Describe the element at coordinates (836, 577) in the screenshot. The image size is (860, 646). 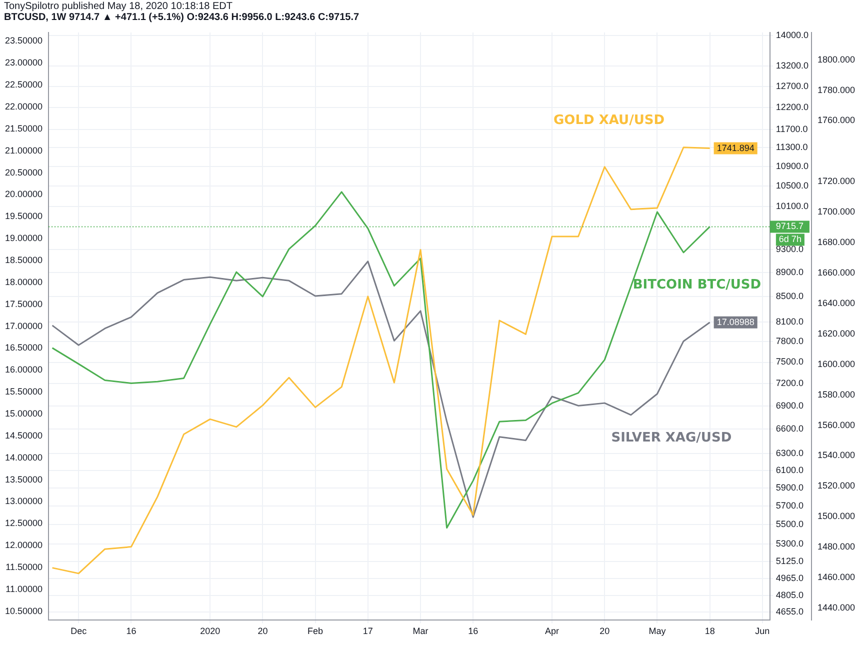
I see `y3-tick-label: 1460.000` at that location.